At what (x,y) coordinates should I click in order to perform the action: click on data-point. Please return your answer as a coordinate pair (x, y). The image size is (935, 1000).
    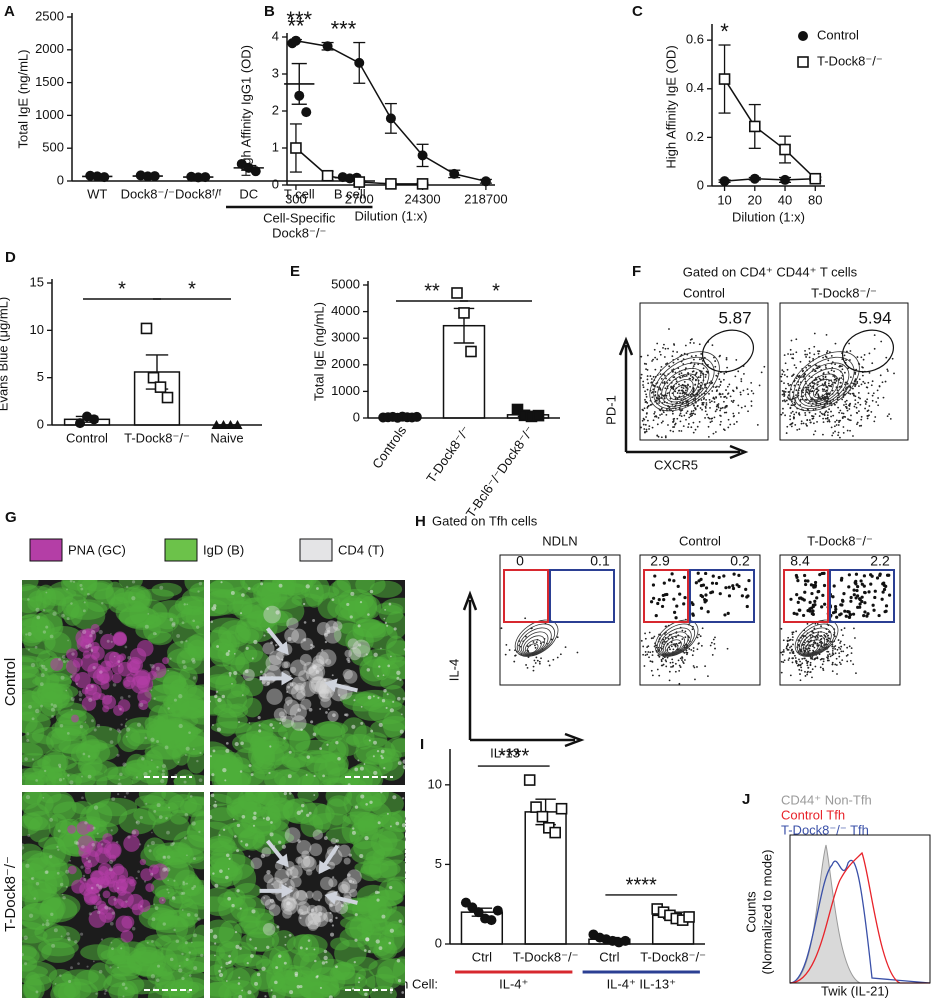
    Looking at the image, I should click on (538, 415).